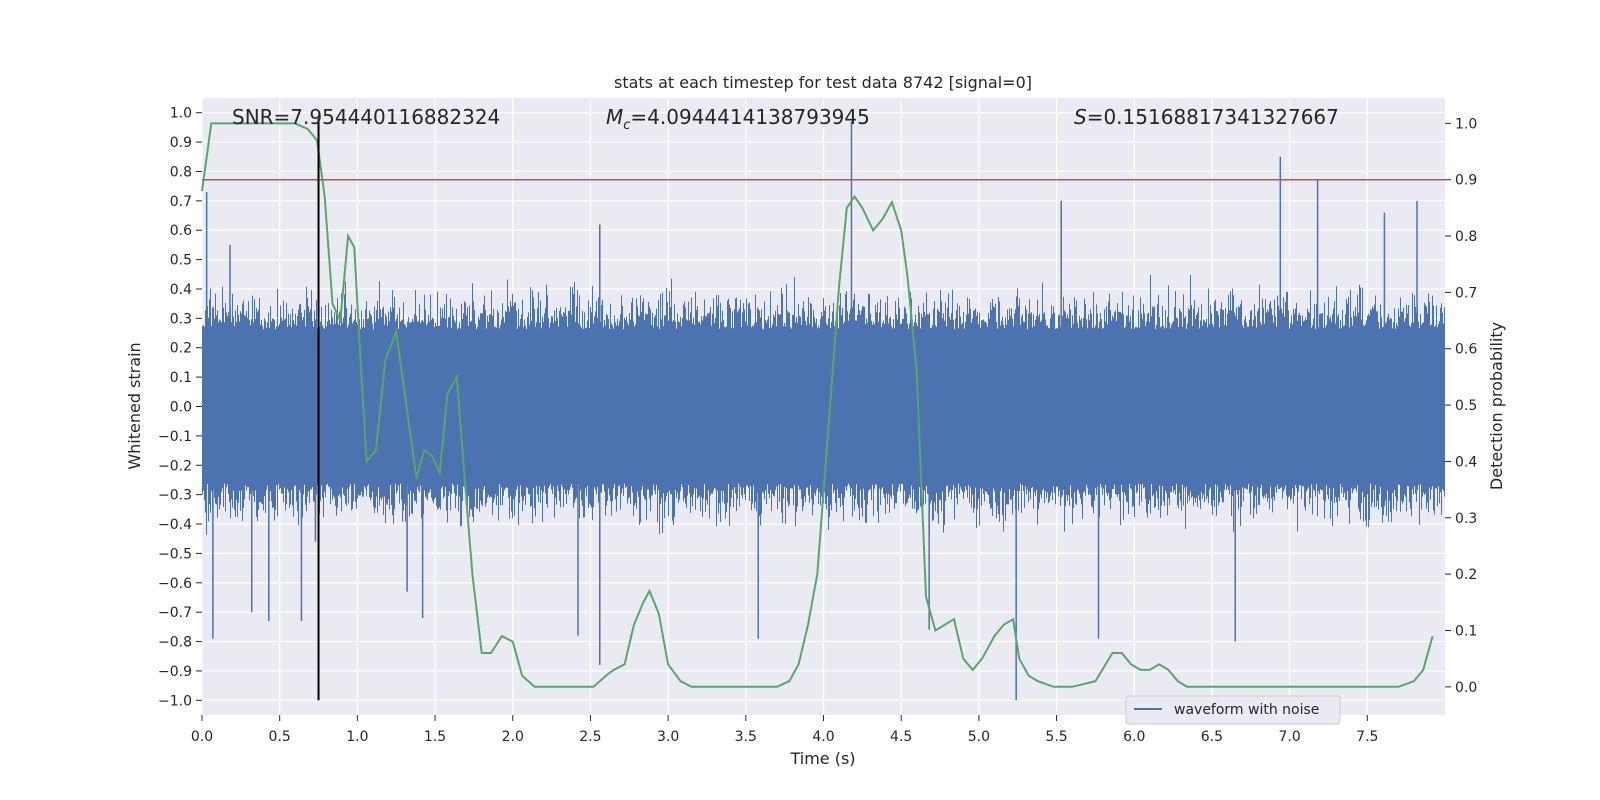  I want to click on x-tick-label: 0.5, so click(280, 737).